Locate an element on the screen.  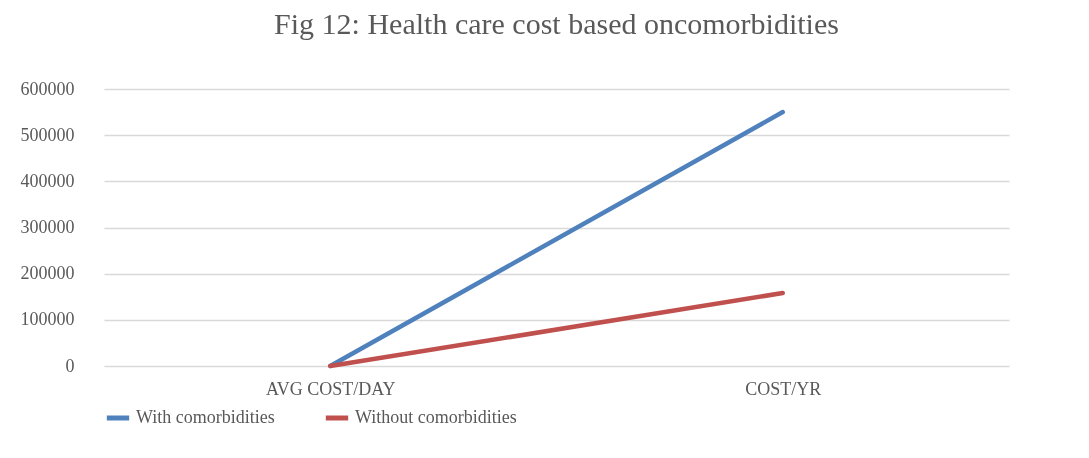
y-tick-label: 400000 is located at coordinates (47, 180).